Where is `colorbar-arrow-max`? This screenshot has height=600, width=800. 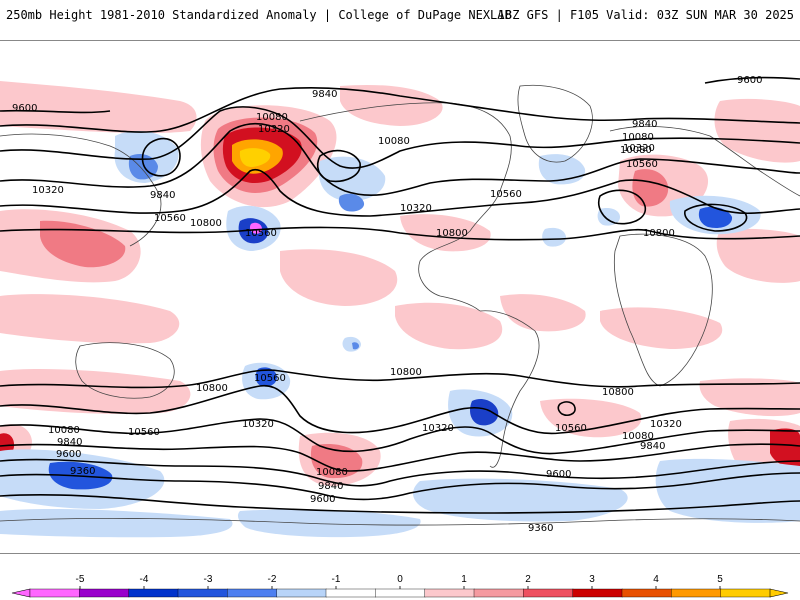
colorbar-arrow-max is located at coordinates (779, 593).